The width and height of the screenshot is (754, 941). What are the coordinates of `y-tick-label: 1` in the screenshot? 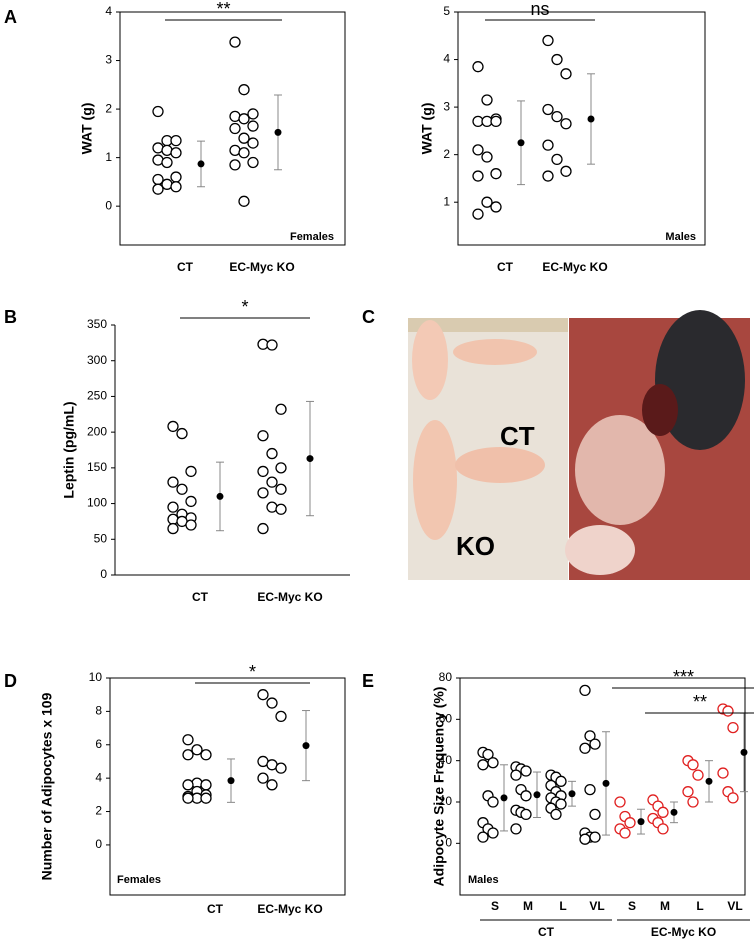 It's located at (108, 157).